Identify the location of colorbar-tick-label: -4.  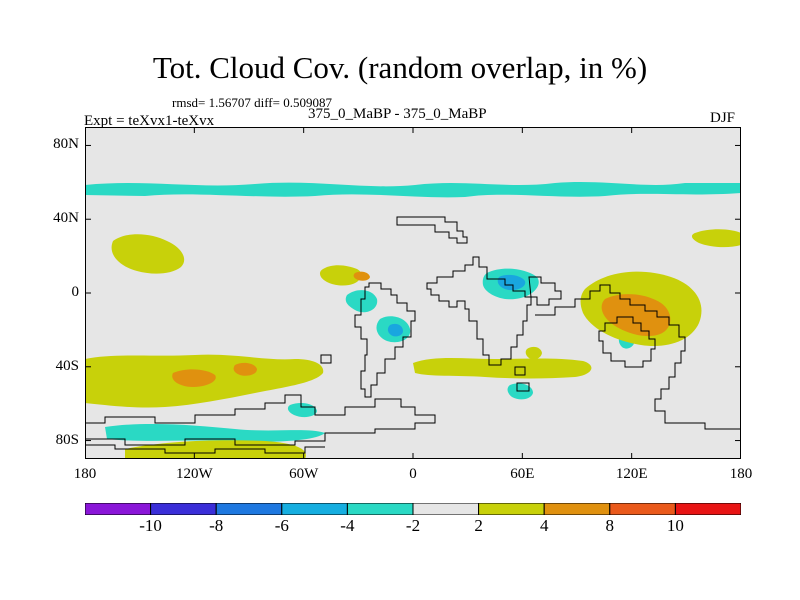
(347, 525).